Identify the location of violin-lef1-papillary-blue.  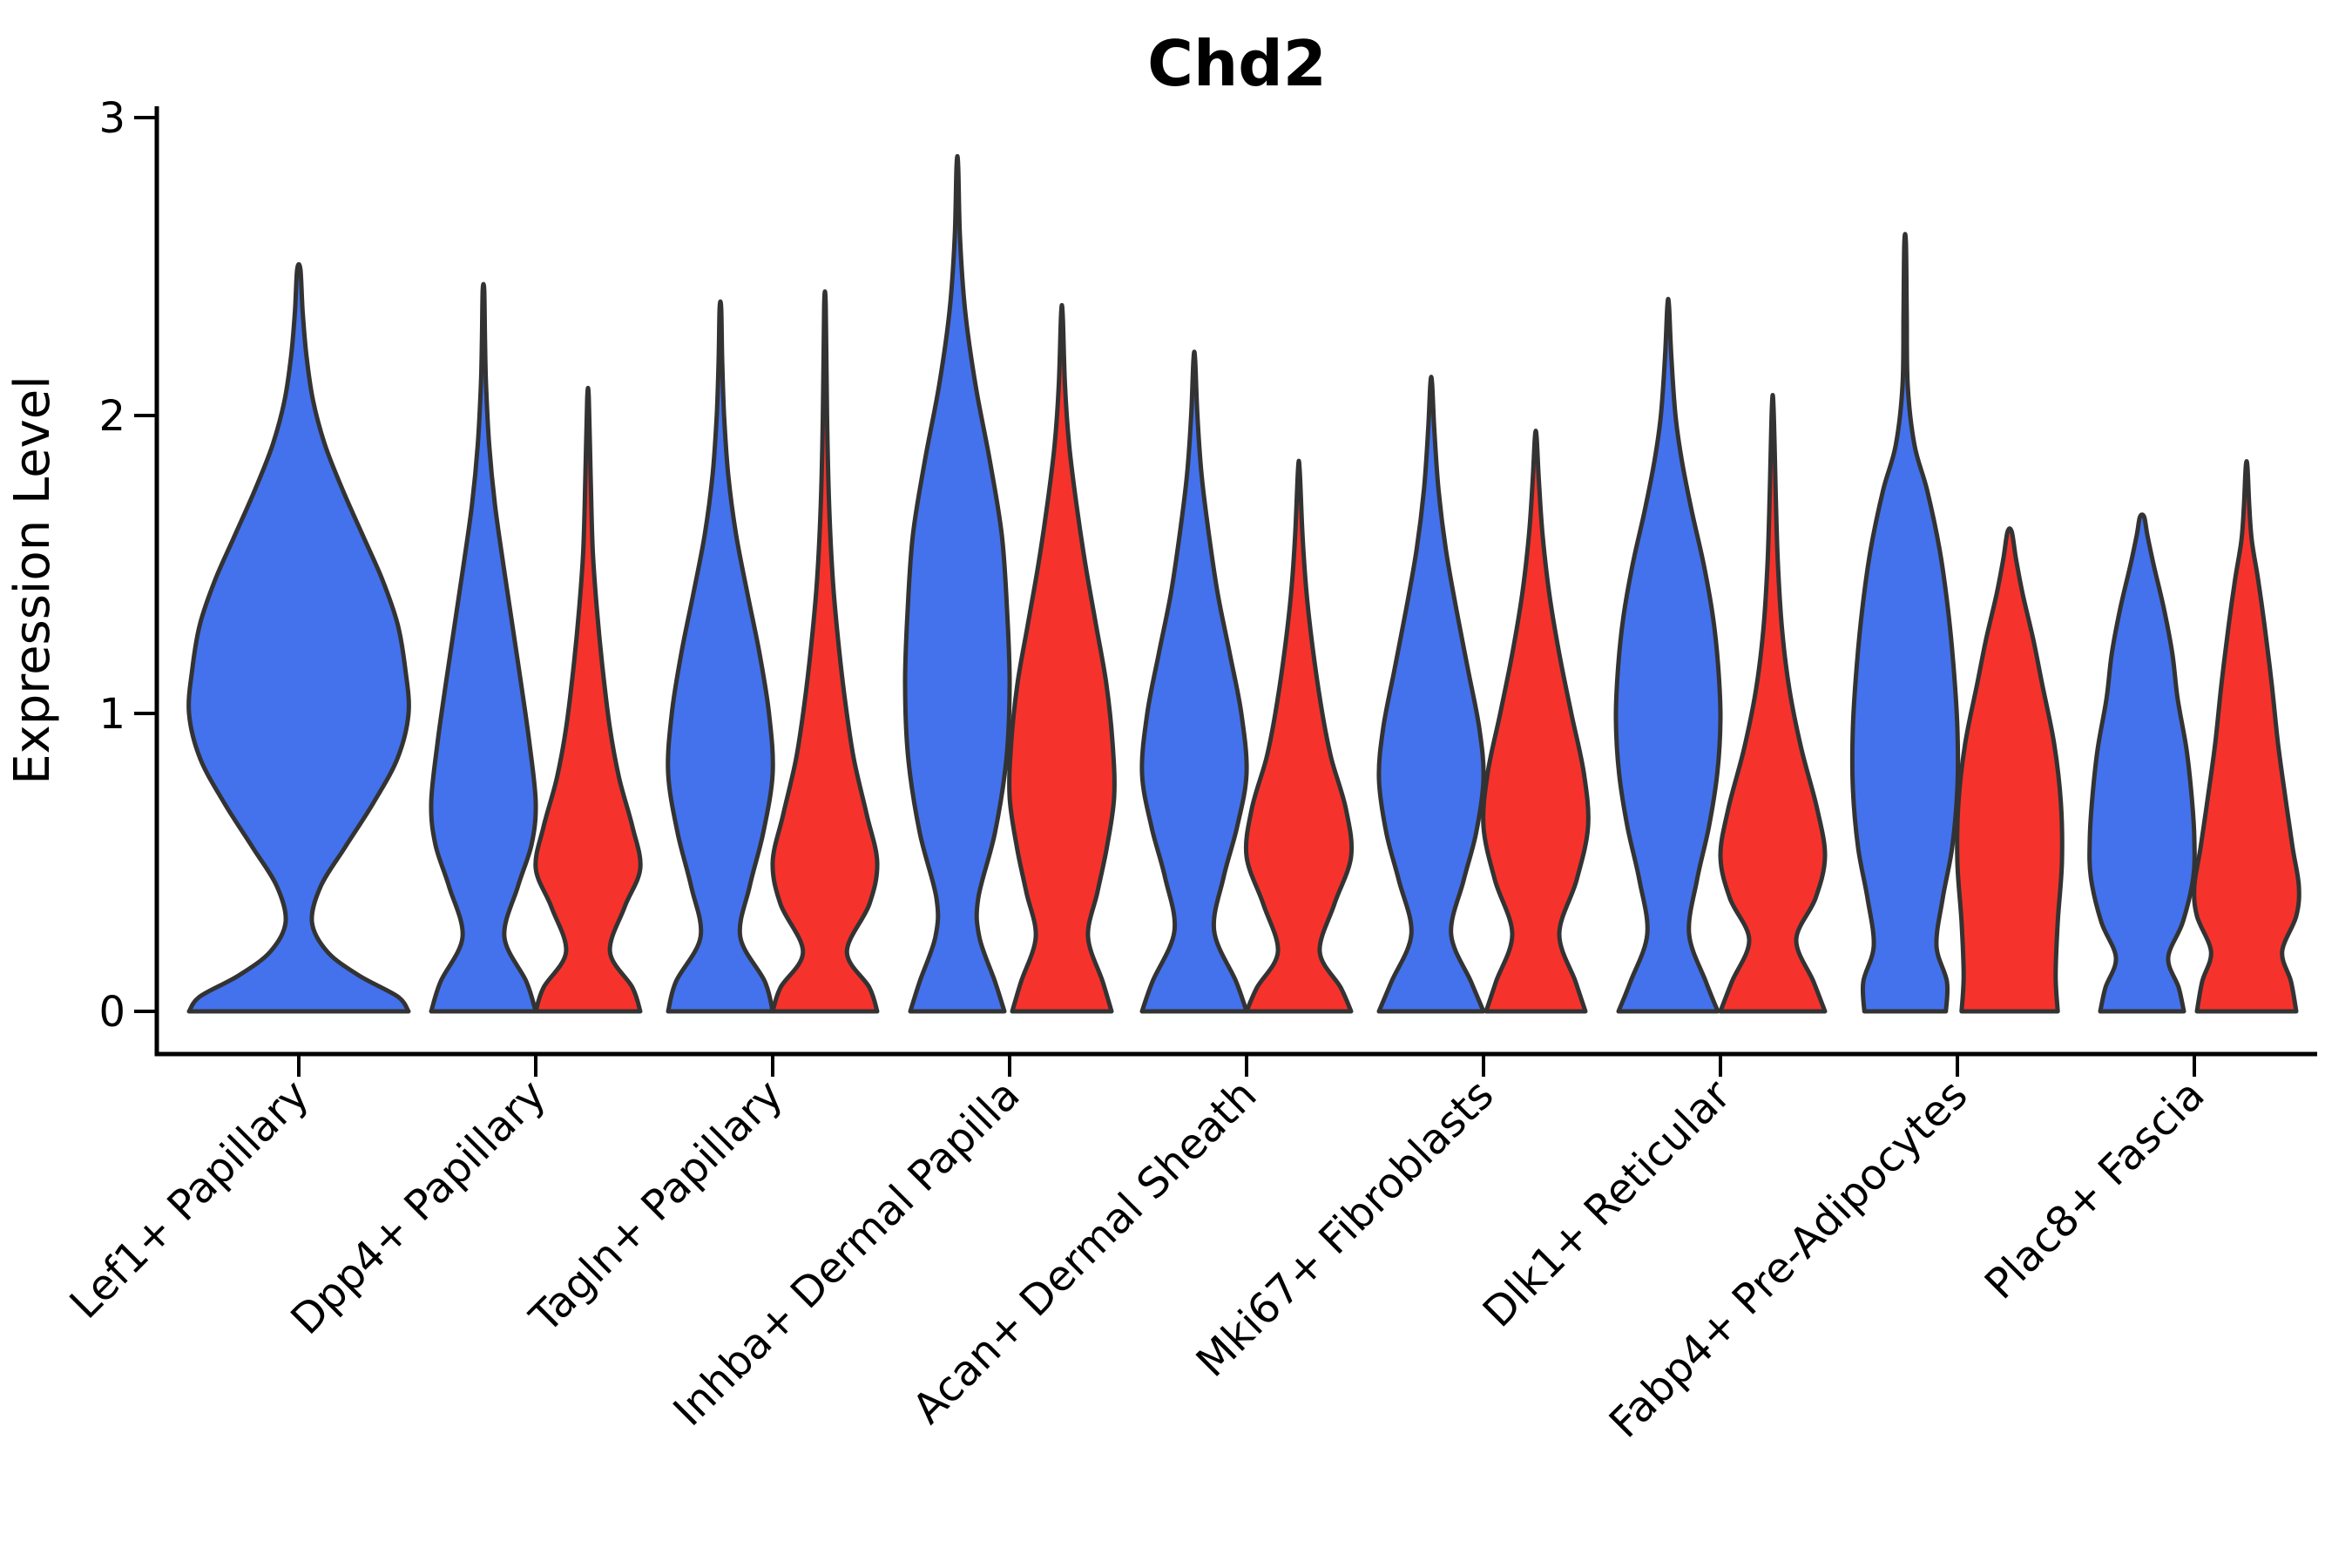
(298, 638).